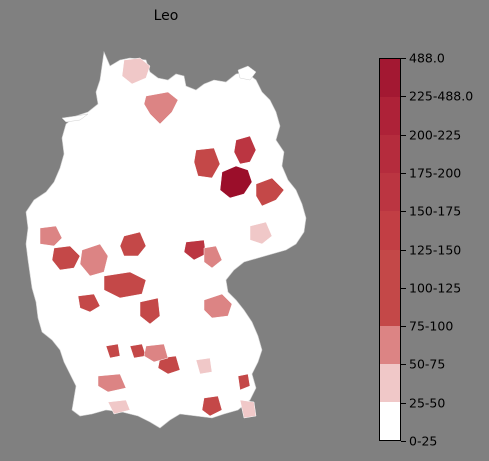 The height and width of the screenshot is (461, 489). Describe the element at coordinates (435, 211) in the screenshot. I see `colorbar-tick-label: 150-175` at that location.